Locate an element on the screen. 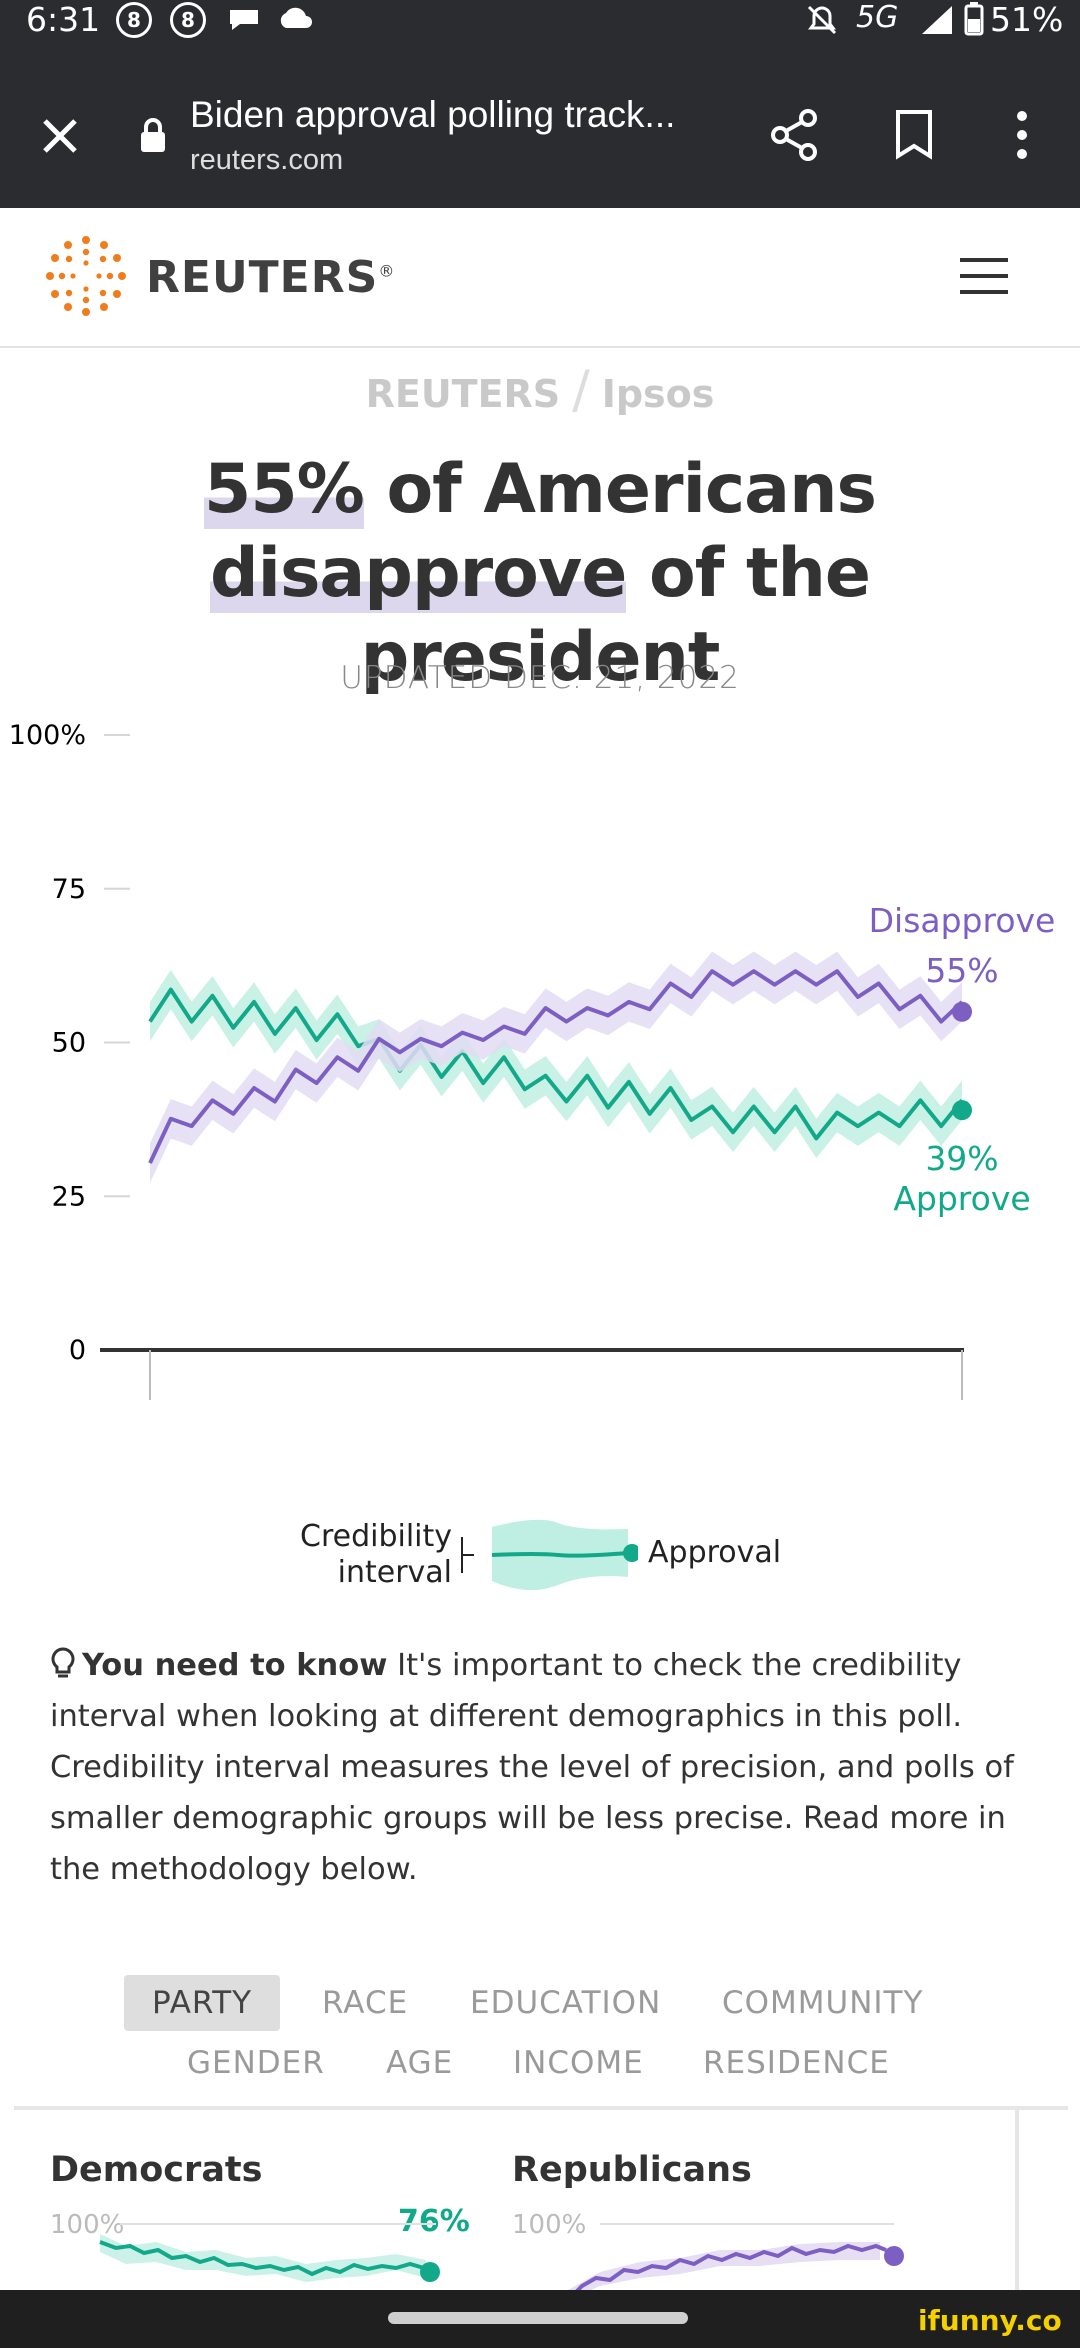 This screenshot has height=2348, width=1080. approve-line is located at coordinates (556, 1064).